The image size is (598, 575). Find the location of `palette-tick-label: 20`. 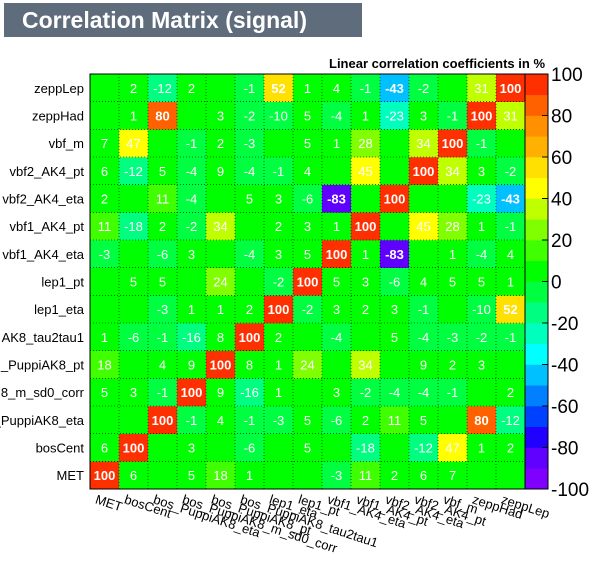

palette-tick-label: 20 is located at coordinates (561, 241).